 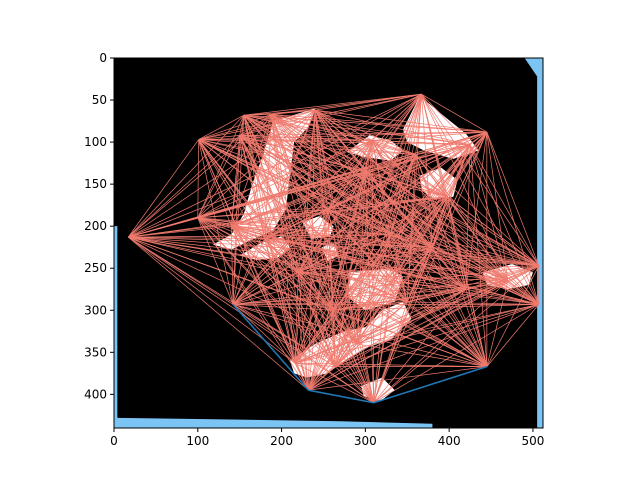 I want to click on border-strip, so click(x=533, y=243).